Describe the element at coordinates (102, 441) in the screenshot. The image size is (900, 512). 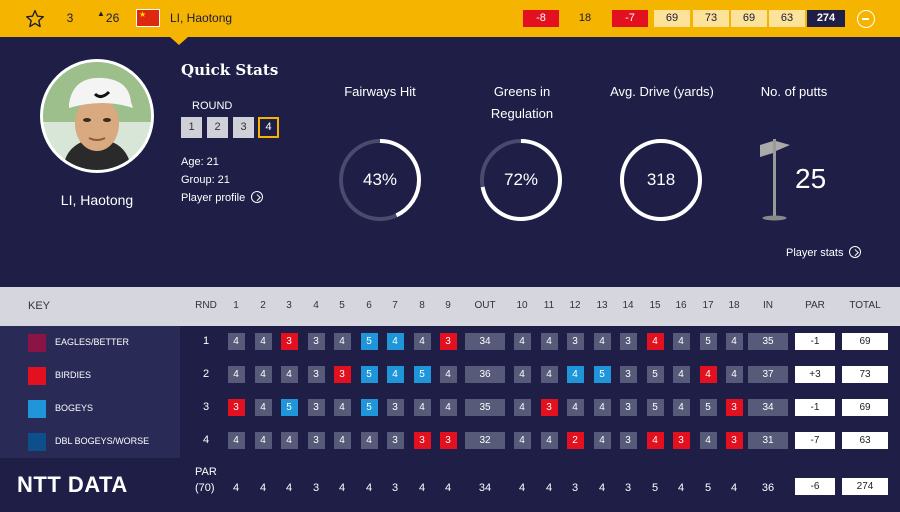
I see `key-label: DBL BOGEYS/WORSE` at that location.